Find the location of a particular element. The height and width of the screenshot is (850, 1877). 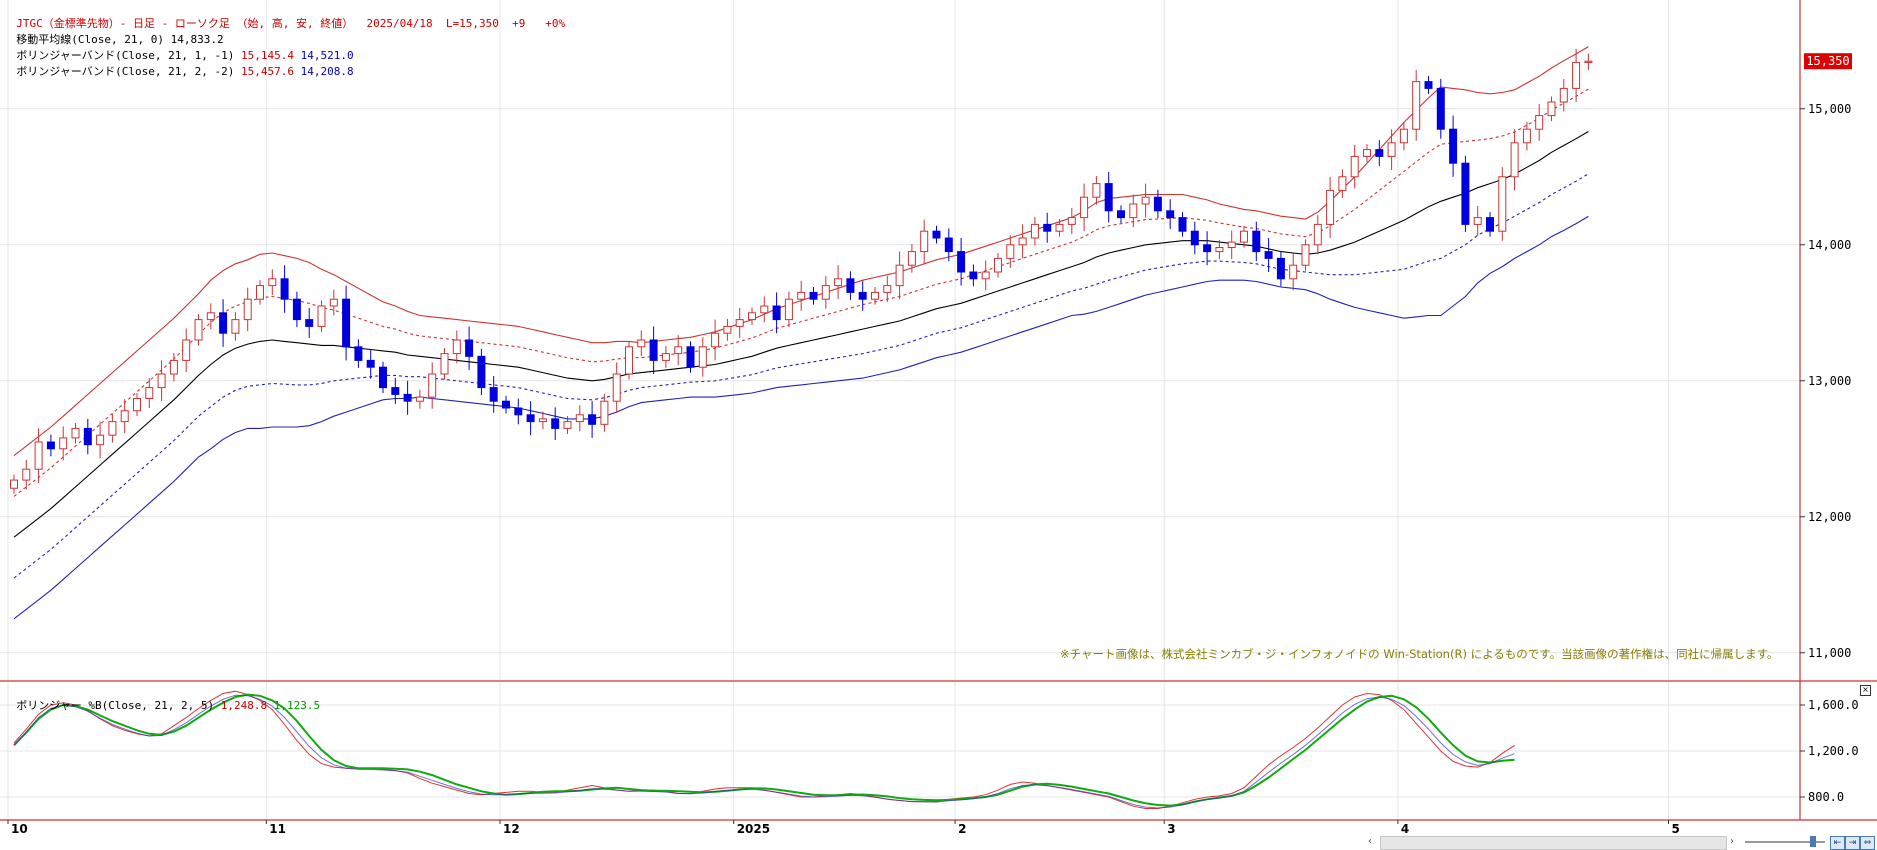

sub-value-red: 1,248.8 is located at coordinates (244, 705).